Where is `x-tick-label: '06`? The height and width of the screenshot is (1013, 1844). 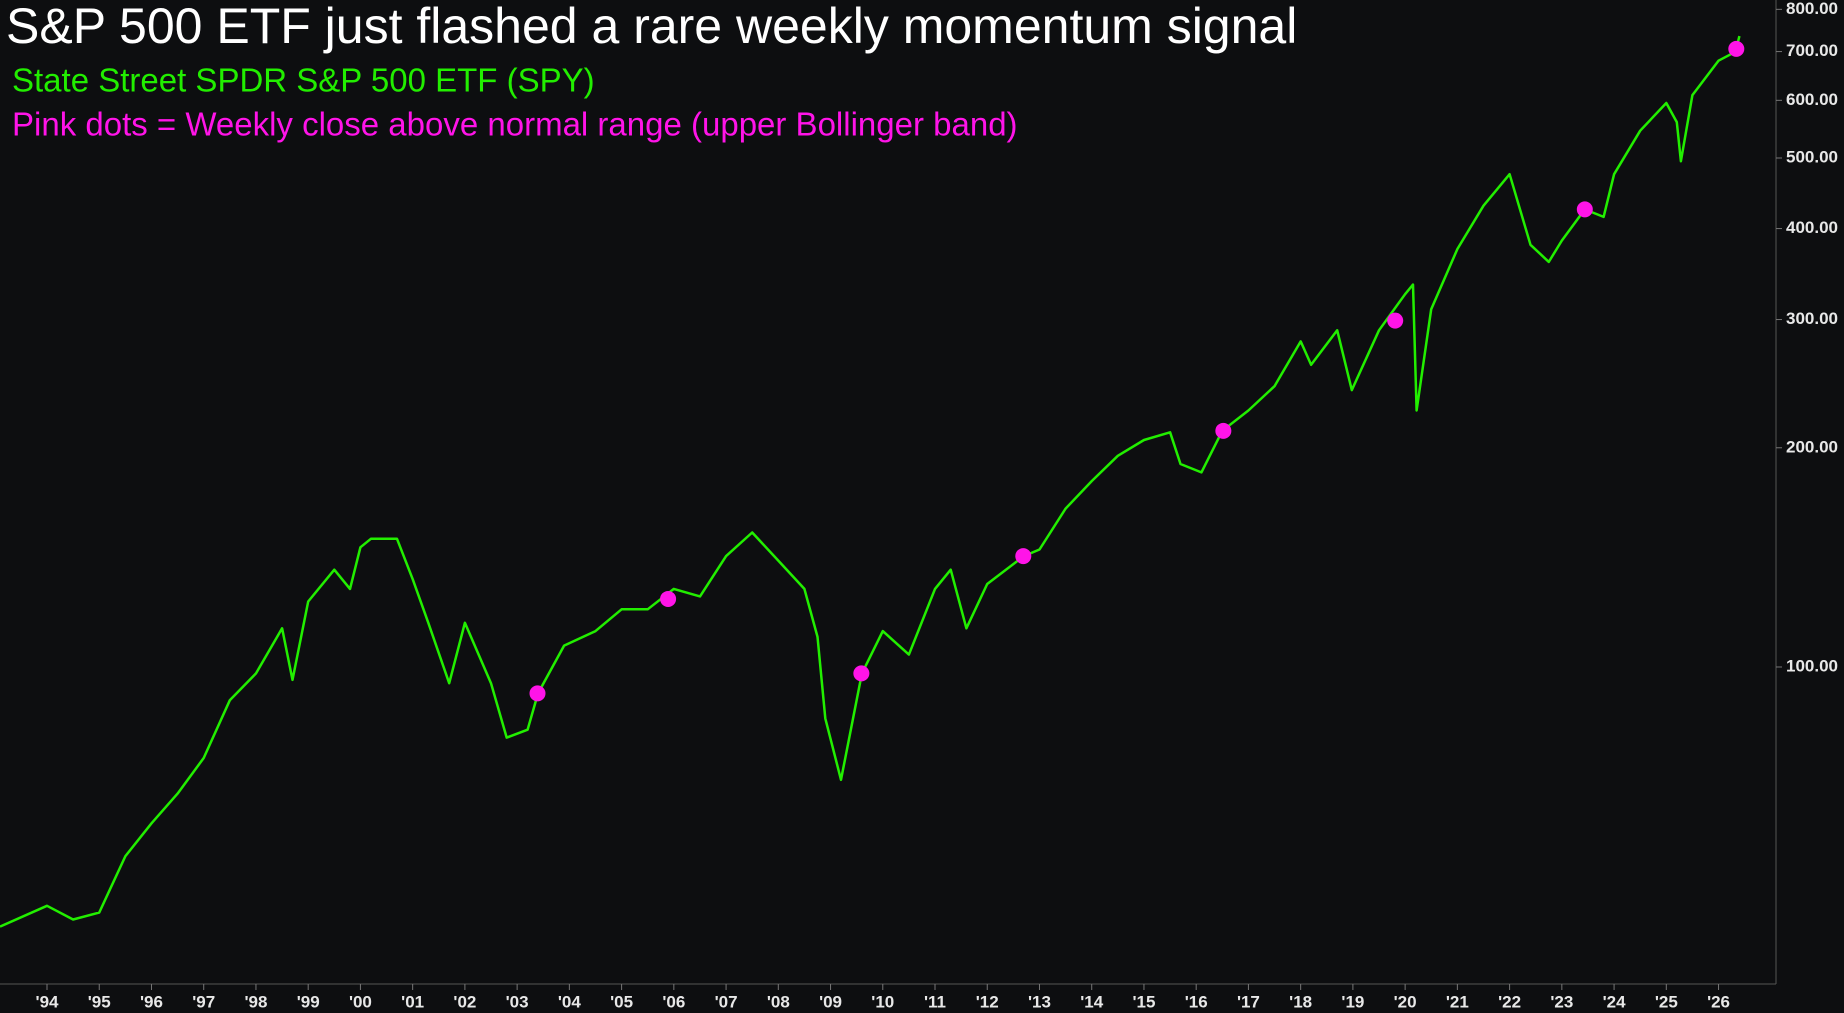
x-tick-label: '06 is located at coordinates (673, 1001).